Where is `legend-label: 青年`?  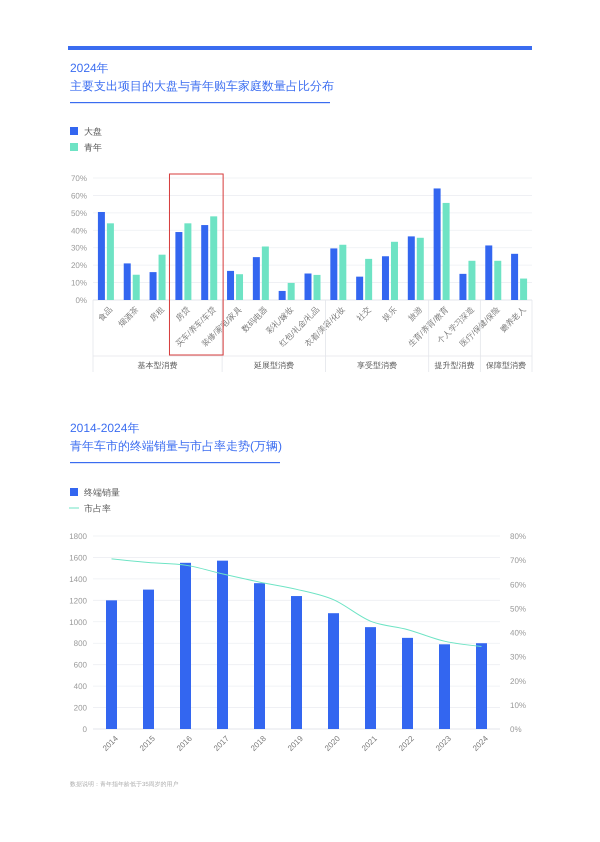 legend-label: 青年 is located at coordinates (93, 147).